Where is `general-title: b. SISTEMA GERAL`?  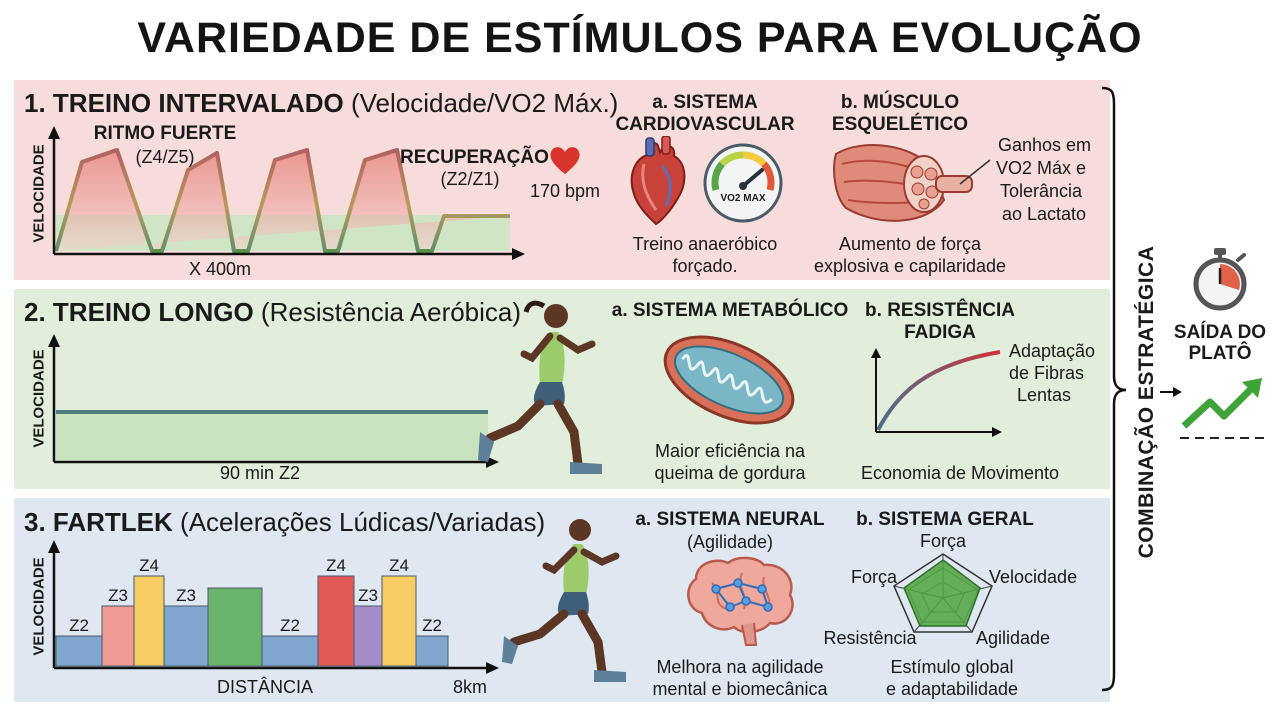 general-title: b. SISTEMA GERAL is located at coordinates (945, 519).